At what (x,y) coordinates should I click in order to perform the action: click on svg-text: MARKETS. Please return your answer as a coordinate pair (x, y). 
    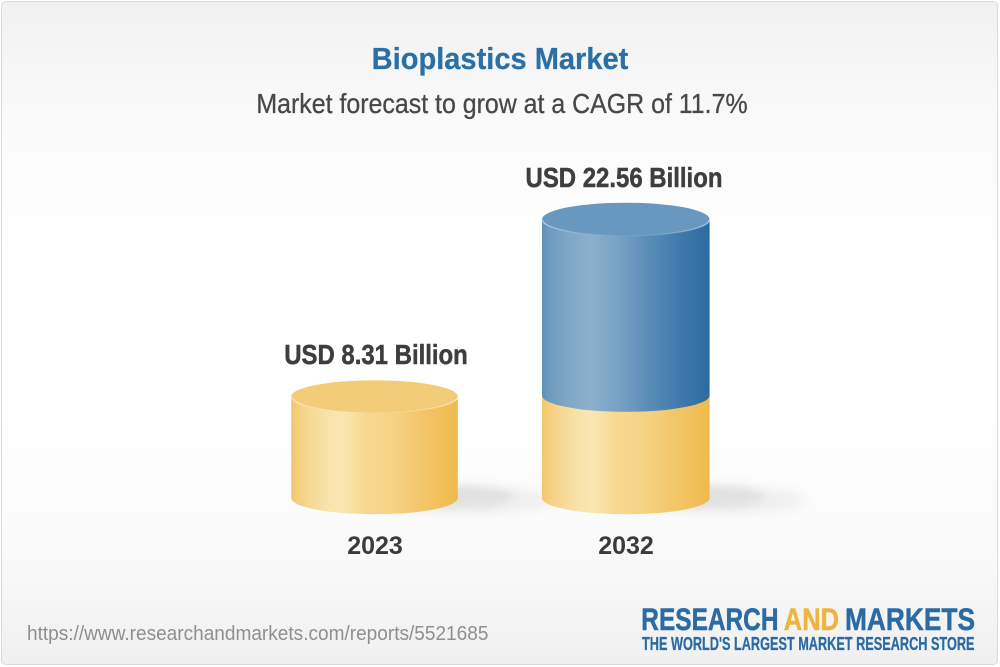
    Looking at the image, I should click on (910, 619).